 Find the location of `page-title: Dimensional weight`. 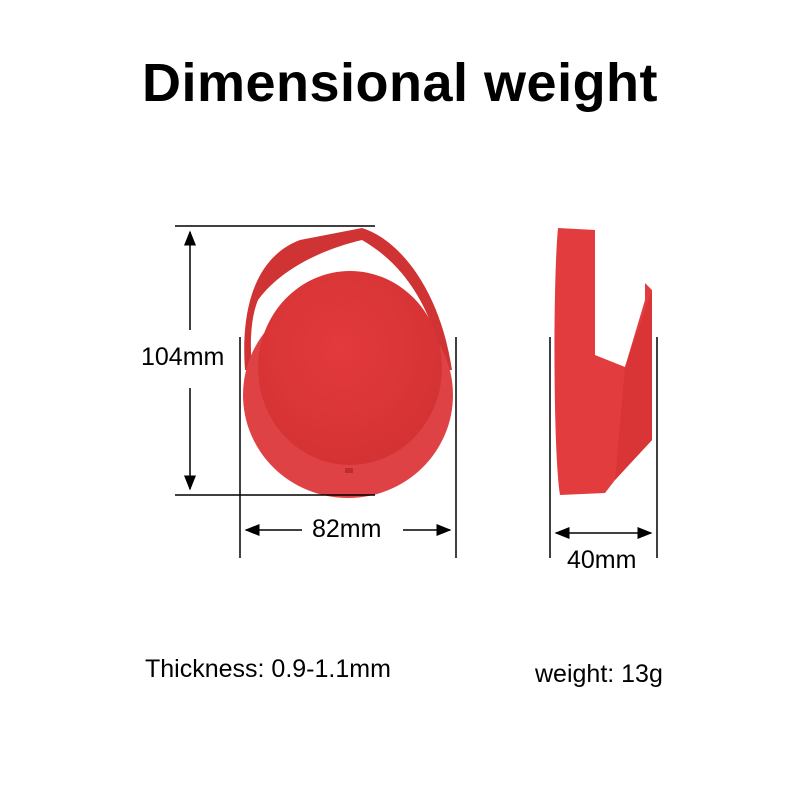

page-title: Dimensional weight is located at coordinates (400, 83).